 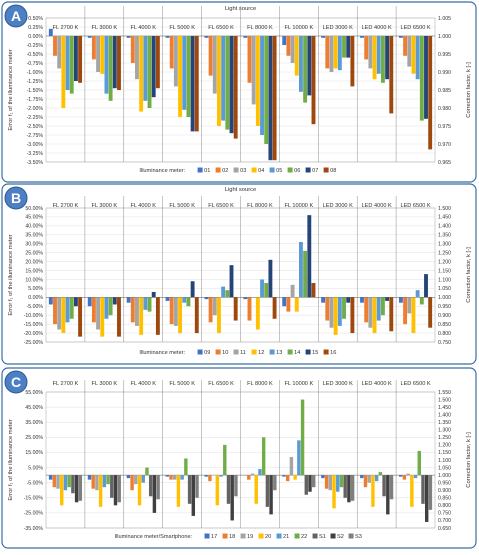 I want to click on y2-tick-label: 1.050, so click(x=444, y=468).